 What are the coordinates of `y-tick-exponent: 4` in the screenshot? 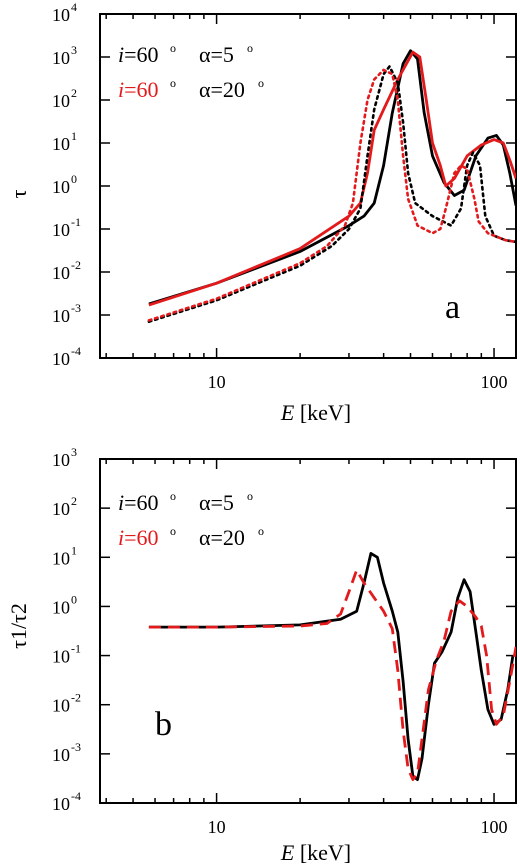 It's located at (74, 7).